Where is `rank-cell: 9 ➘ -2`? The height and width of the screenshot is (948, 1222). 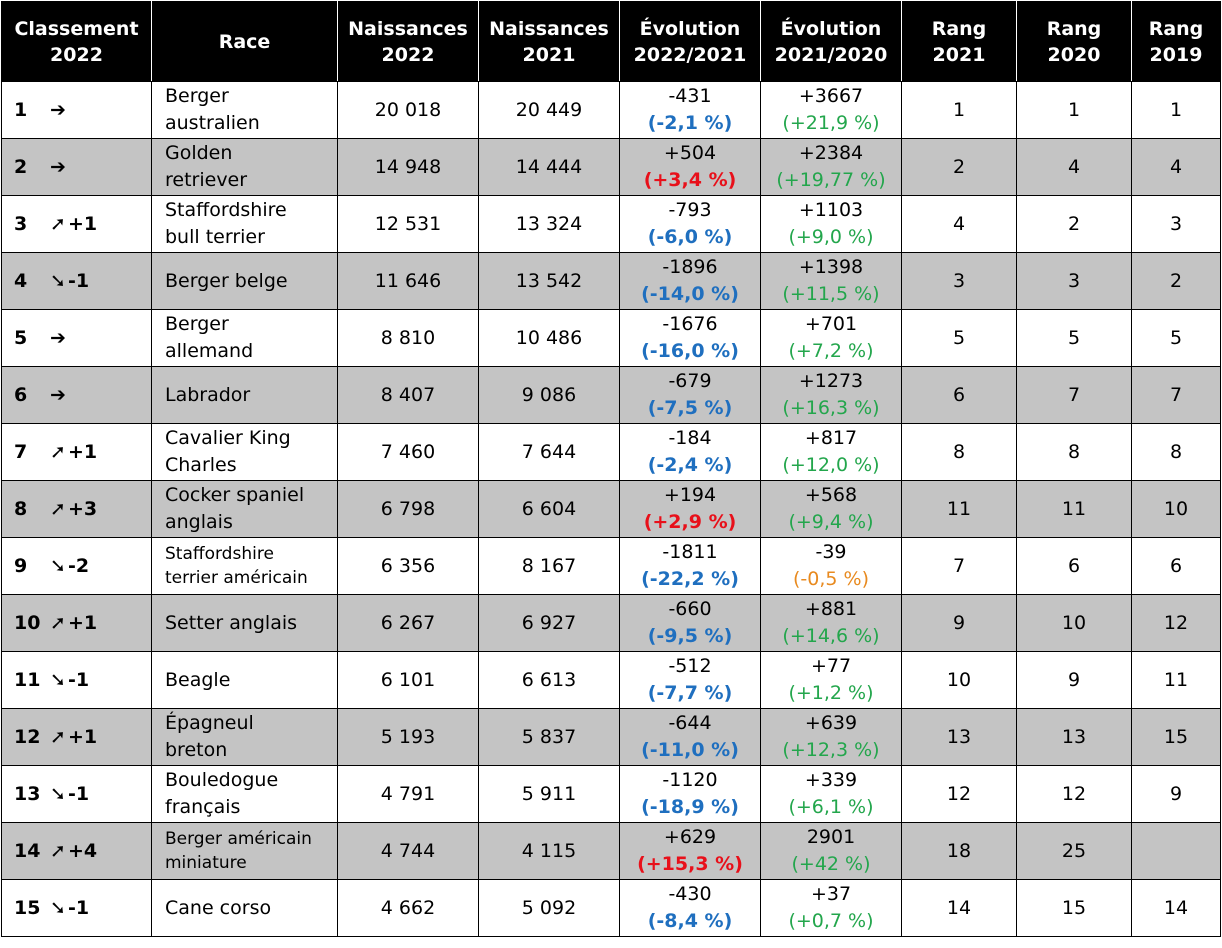
rank-cell: 9 ➘ -2 is located at coordinates (76, 566).